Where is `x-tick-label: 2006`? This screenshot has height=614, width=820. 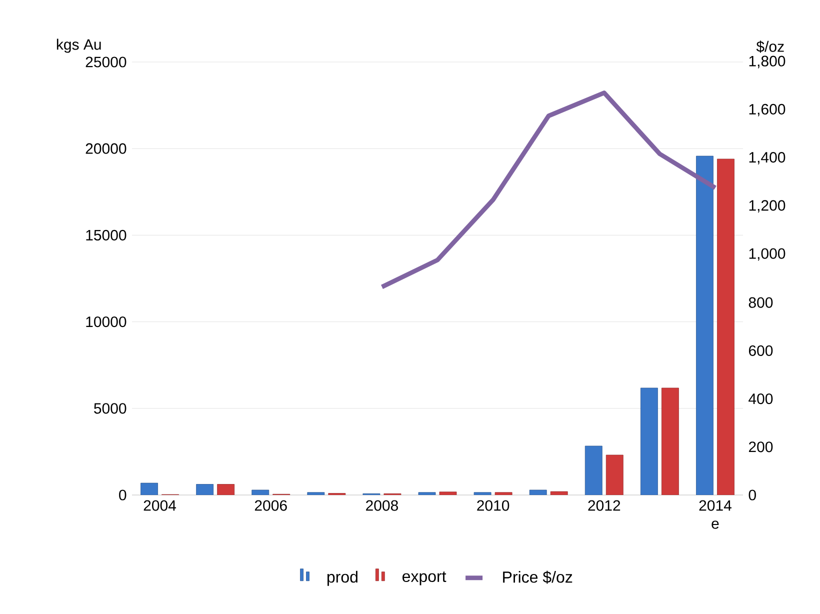 x-tick-label: 2006 is located at coordinates (270, 505).